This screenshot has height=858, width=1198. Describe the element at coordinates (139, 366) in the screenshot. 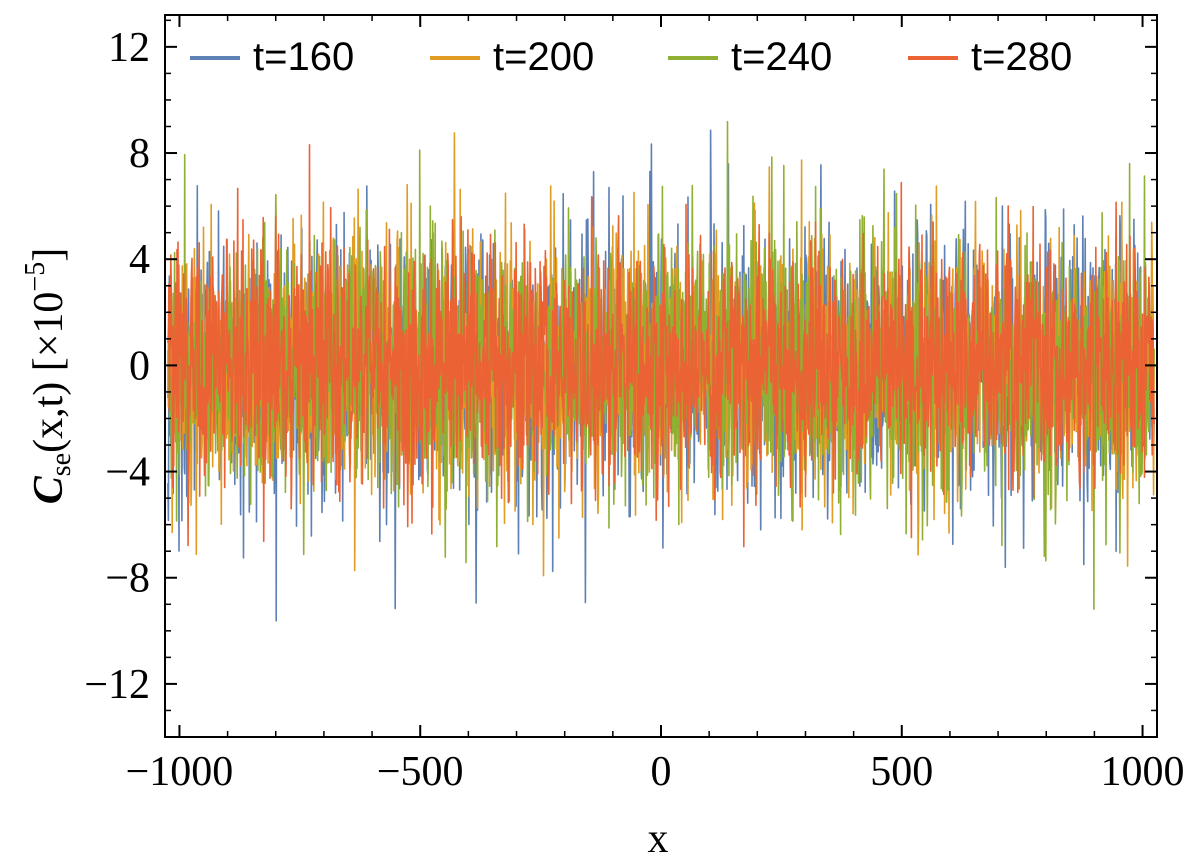

I see `y-tick-label: 0` at that location.